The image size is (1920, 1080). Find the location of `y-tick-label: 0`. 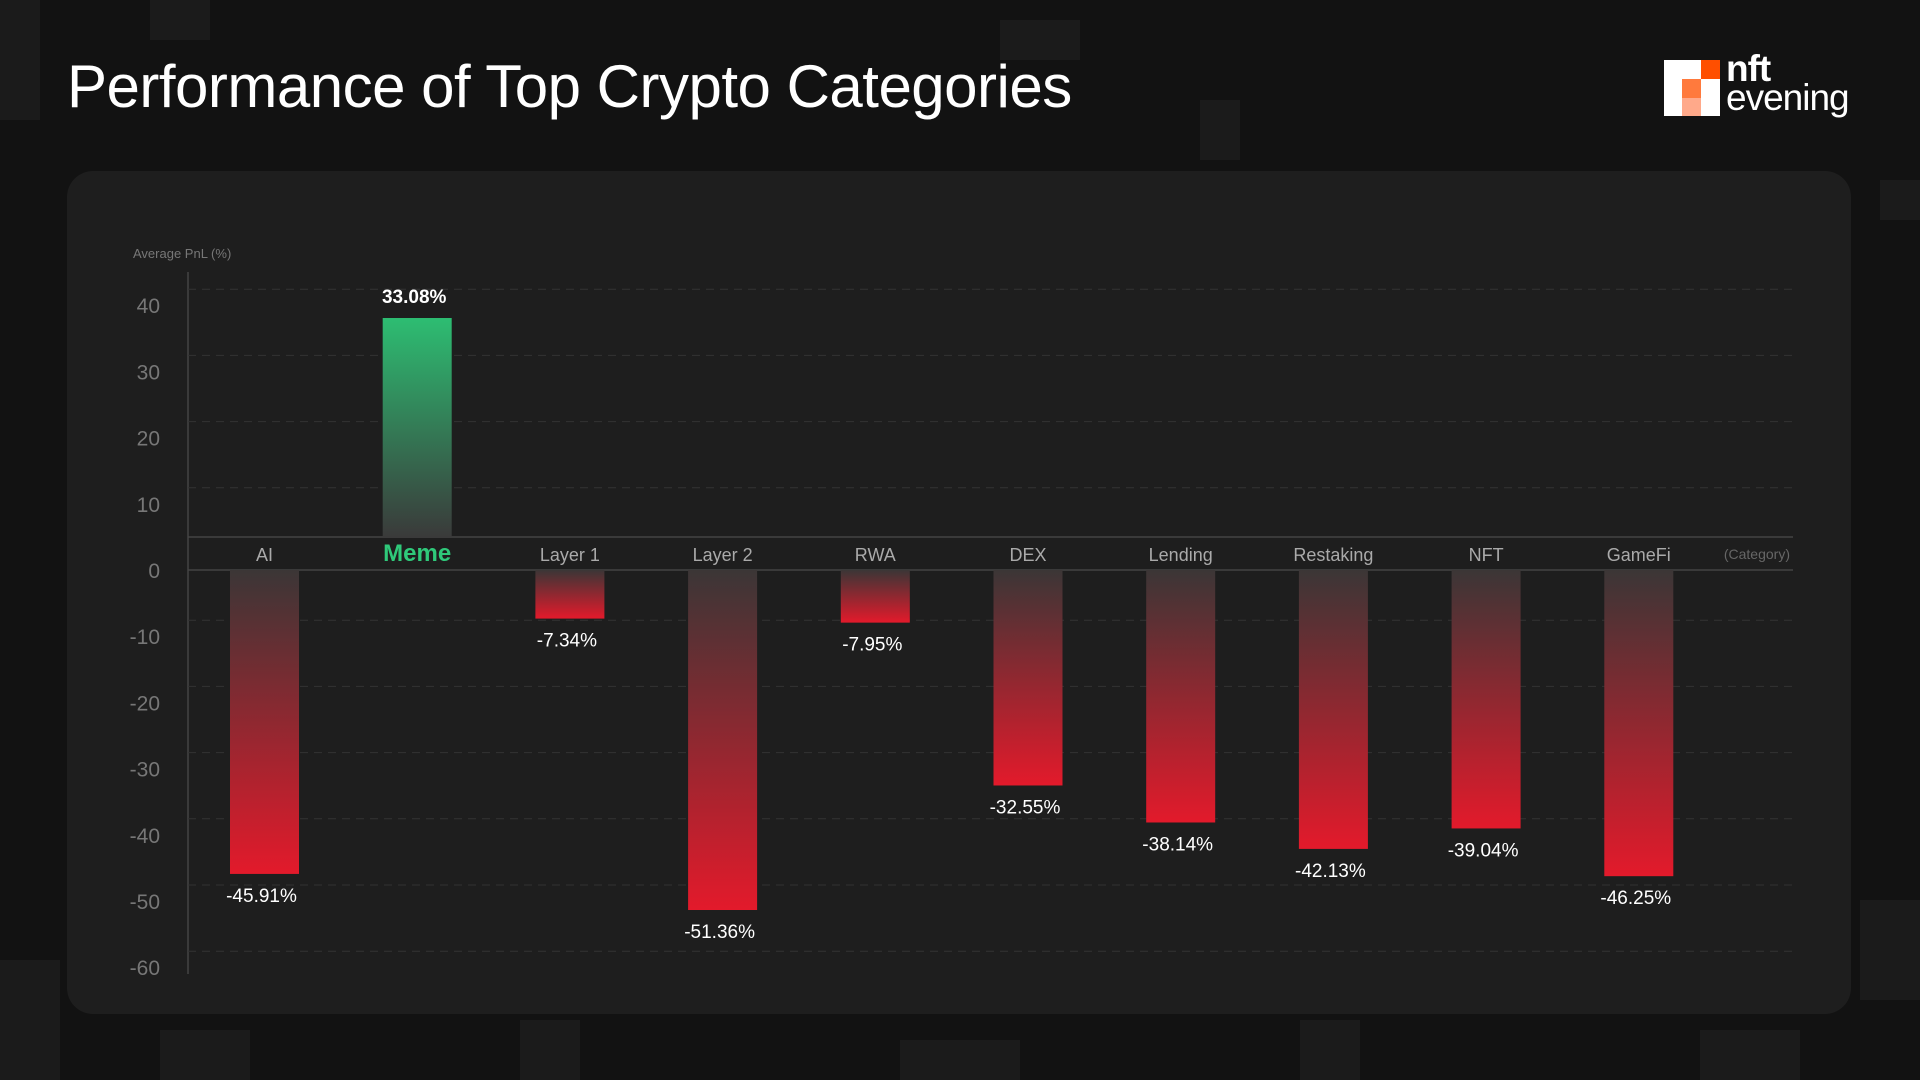

y-tick-label: 0 is located at coordinates (154, 571).